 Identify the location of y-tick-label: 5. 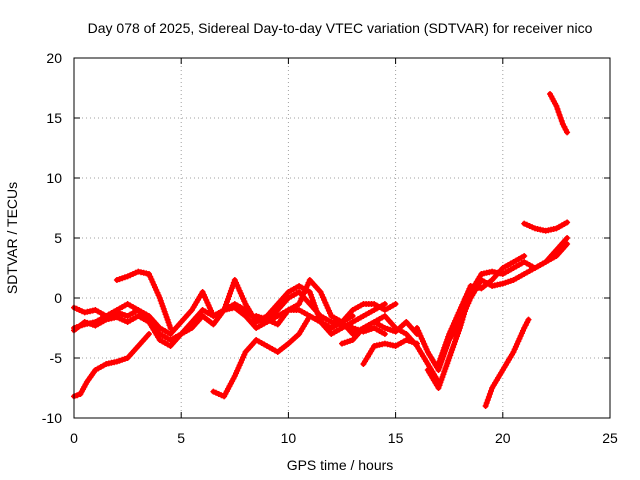
(58, 238).